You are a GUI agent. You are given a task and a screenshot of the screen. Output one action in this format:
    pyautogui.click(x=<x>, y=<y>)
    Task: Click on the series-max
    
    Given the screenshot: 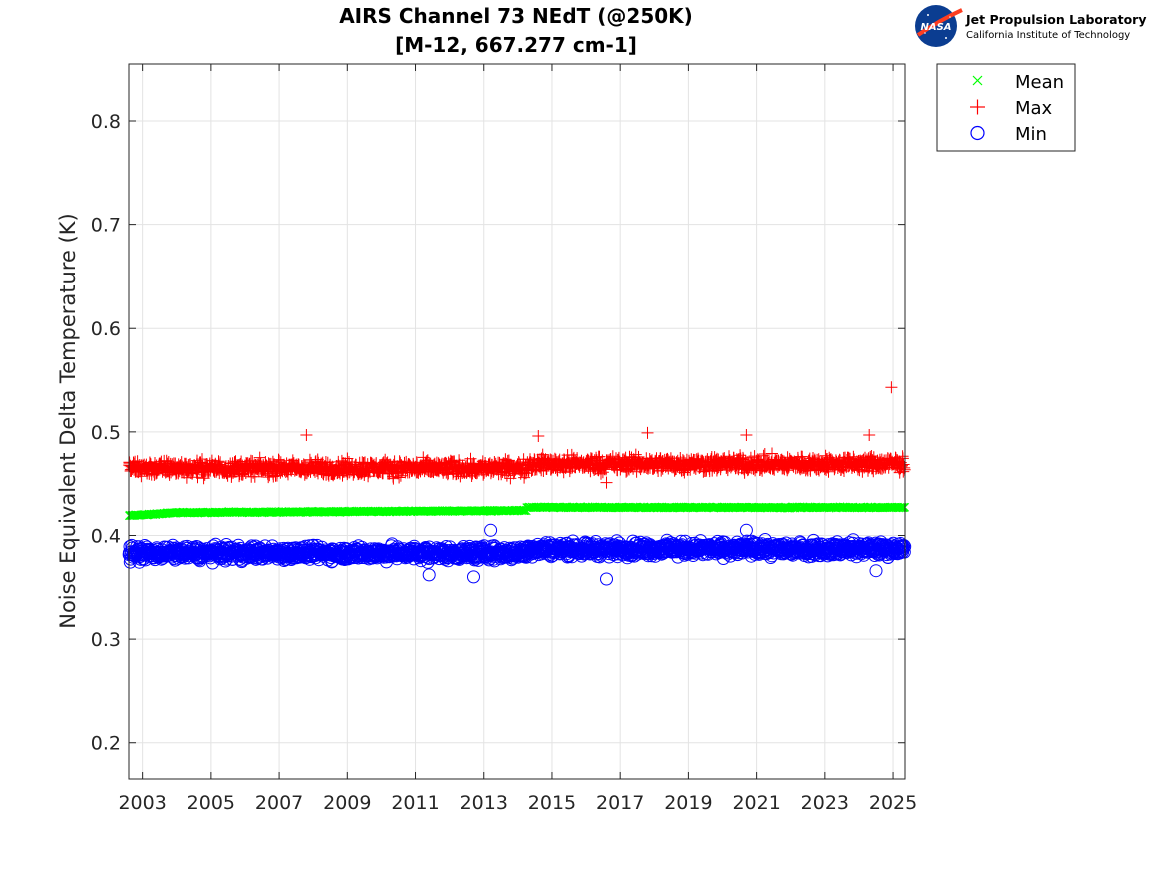 What is the action you would take?
    pyautogui.click(x=517, y=435)
    